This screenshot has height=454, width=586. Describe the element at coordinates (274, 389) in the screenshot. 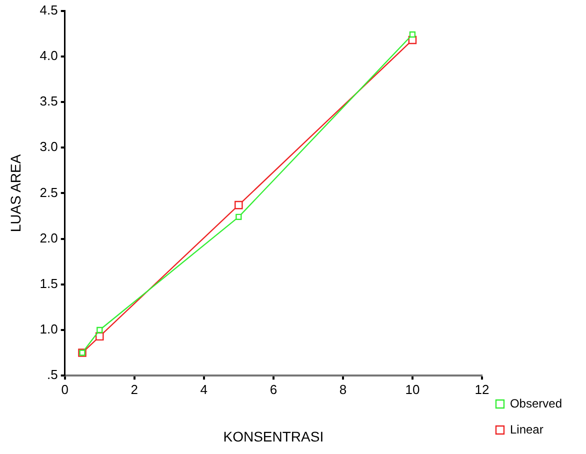

I see `x-tick-label: 6` at that location.